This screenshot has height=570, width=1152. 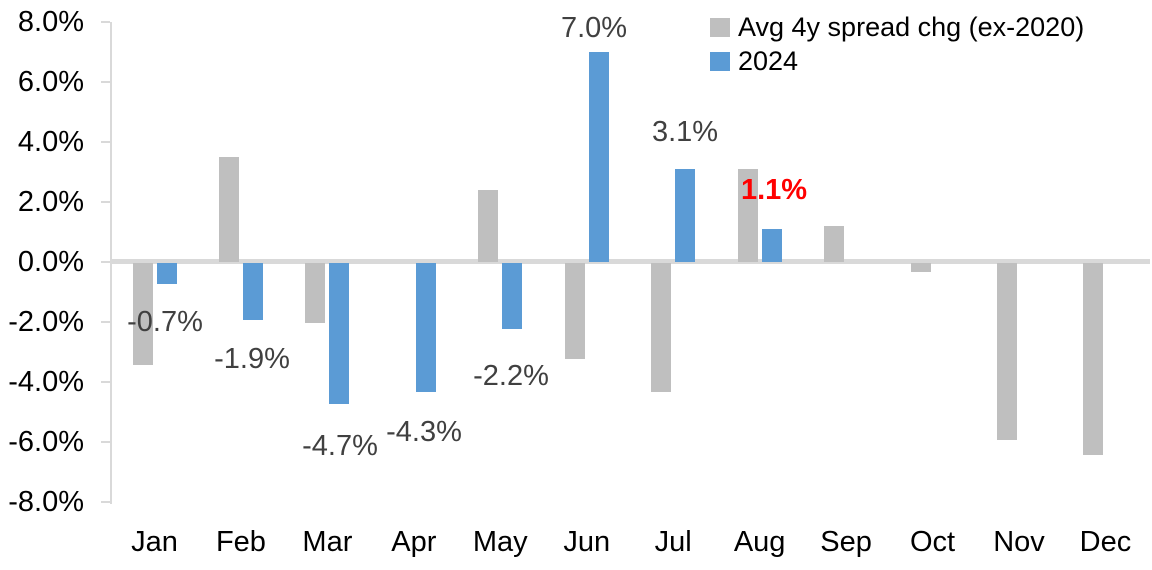 What do you see at coordinates (46, 442) in the screenshot?
I see `y-axis-tick-label: -6.0%` at bounding box center [46, 442].